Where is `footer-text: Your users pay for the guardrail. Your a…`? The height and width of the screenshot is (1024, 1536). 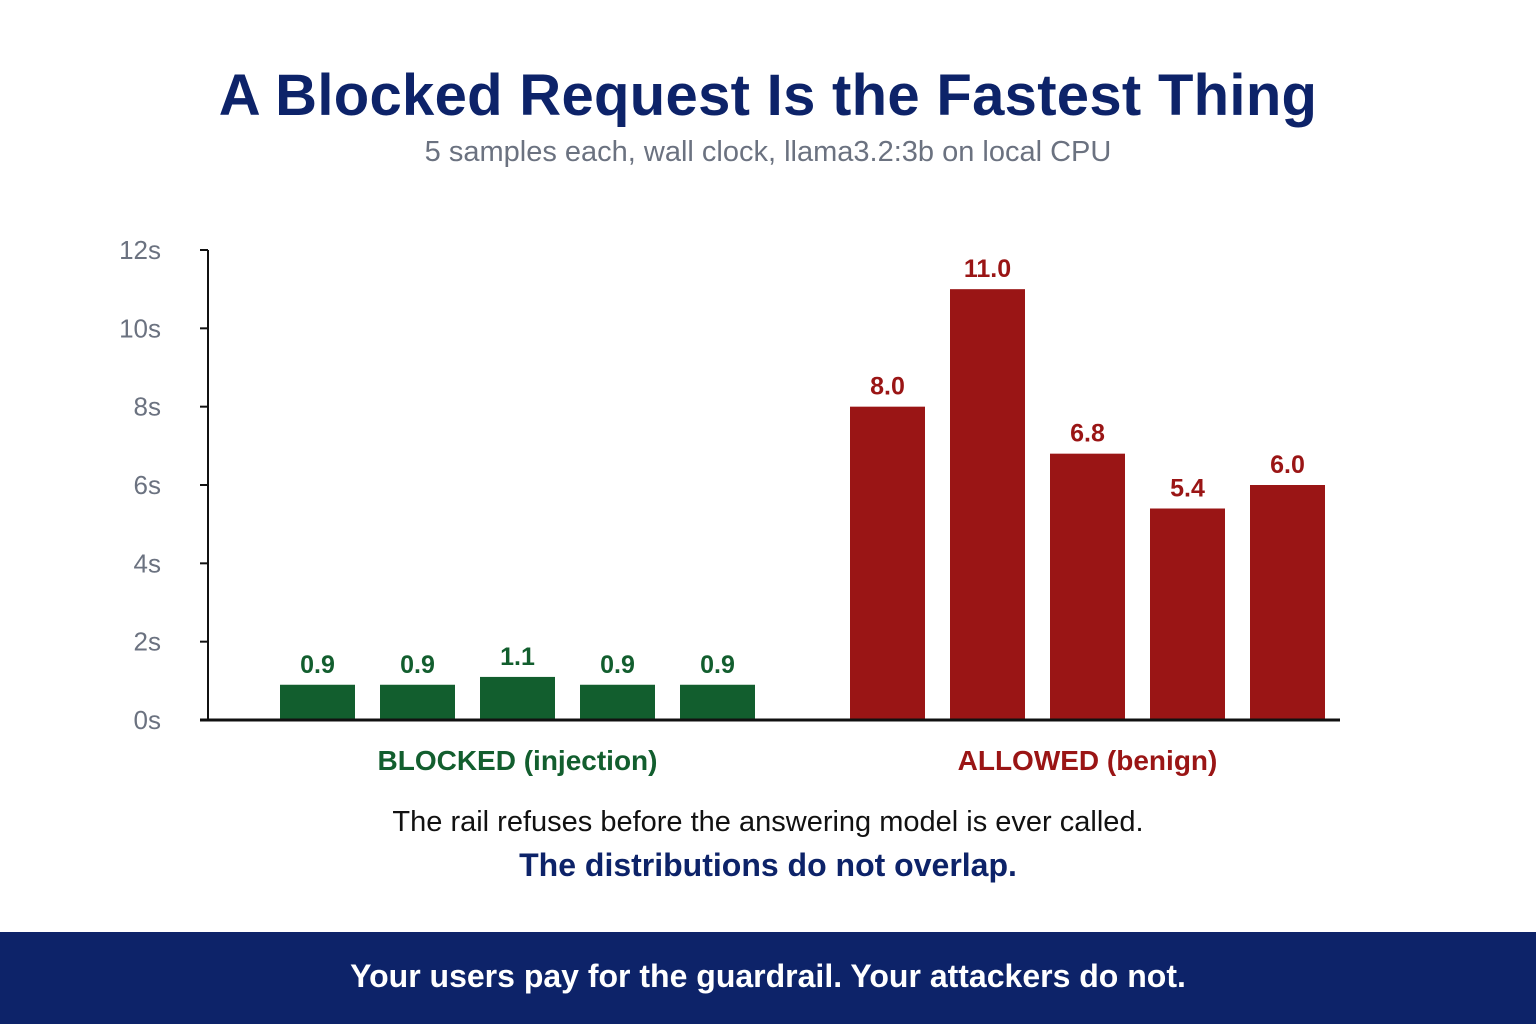
footer-text: Your users pay for the guardrail. Your a… is located at coordinates (768, 976).